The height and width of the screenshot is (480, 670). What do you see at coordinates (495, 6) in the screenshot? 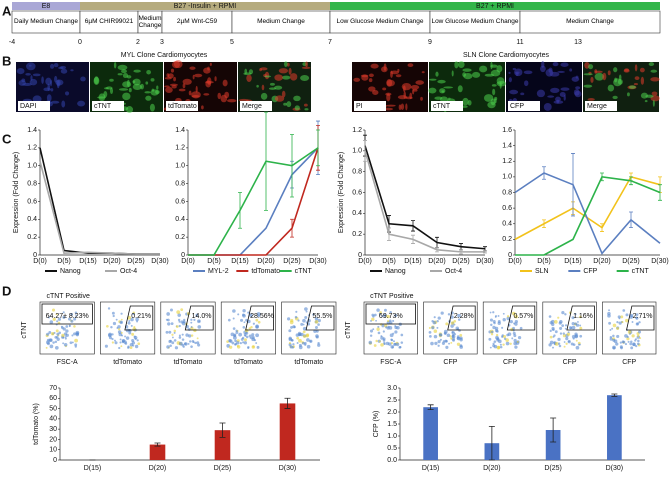
I see `phase-bar` at bounding box center [495, 6].